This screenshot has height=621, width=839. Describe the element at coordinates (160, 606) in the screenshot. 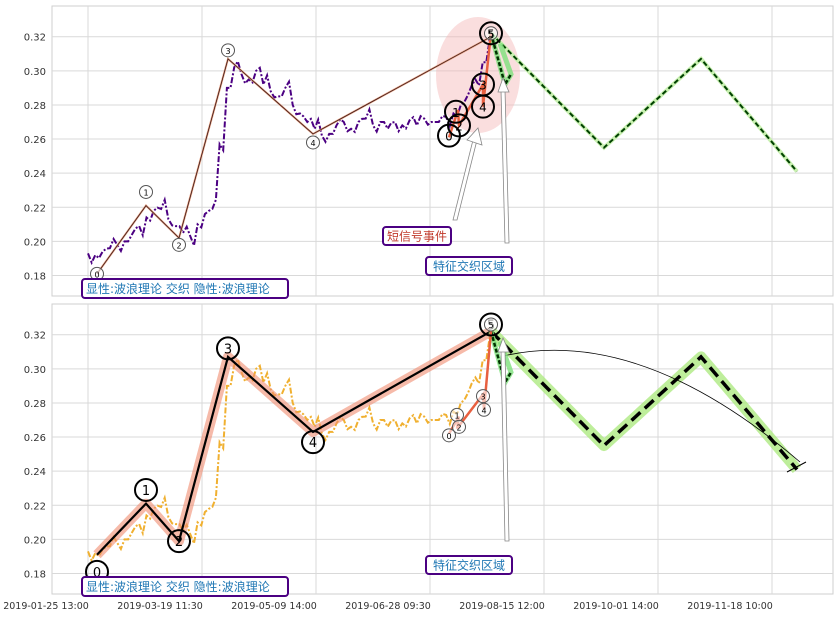

I see `x-tick-label: 2019-03-19 11:30` at that location.